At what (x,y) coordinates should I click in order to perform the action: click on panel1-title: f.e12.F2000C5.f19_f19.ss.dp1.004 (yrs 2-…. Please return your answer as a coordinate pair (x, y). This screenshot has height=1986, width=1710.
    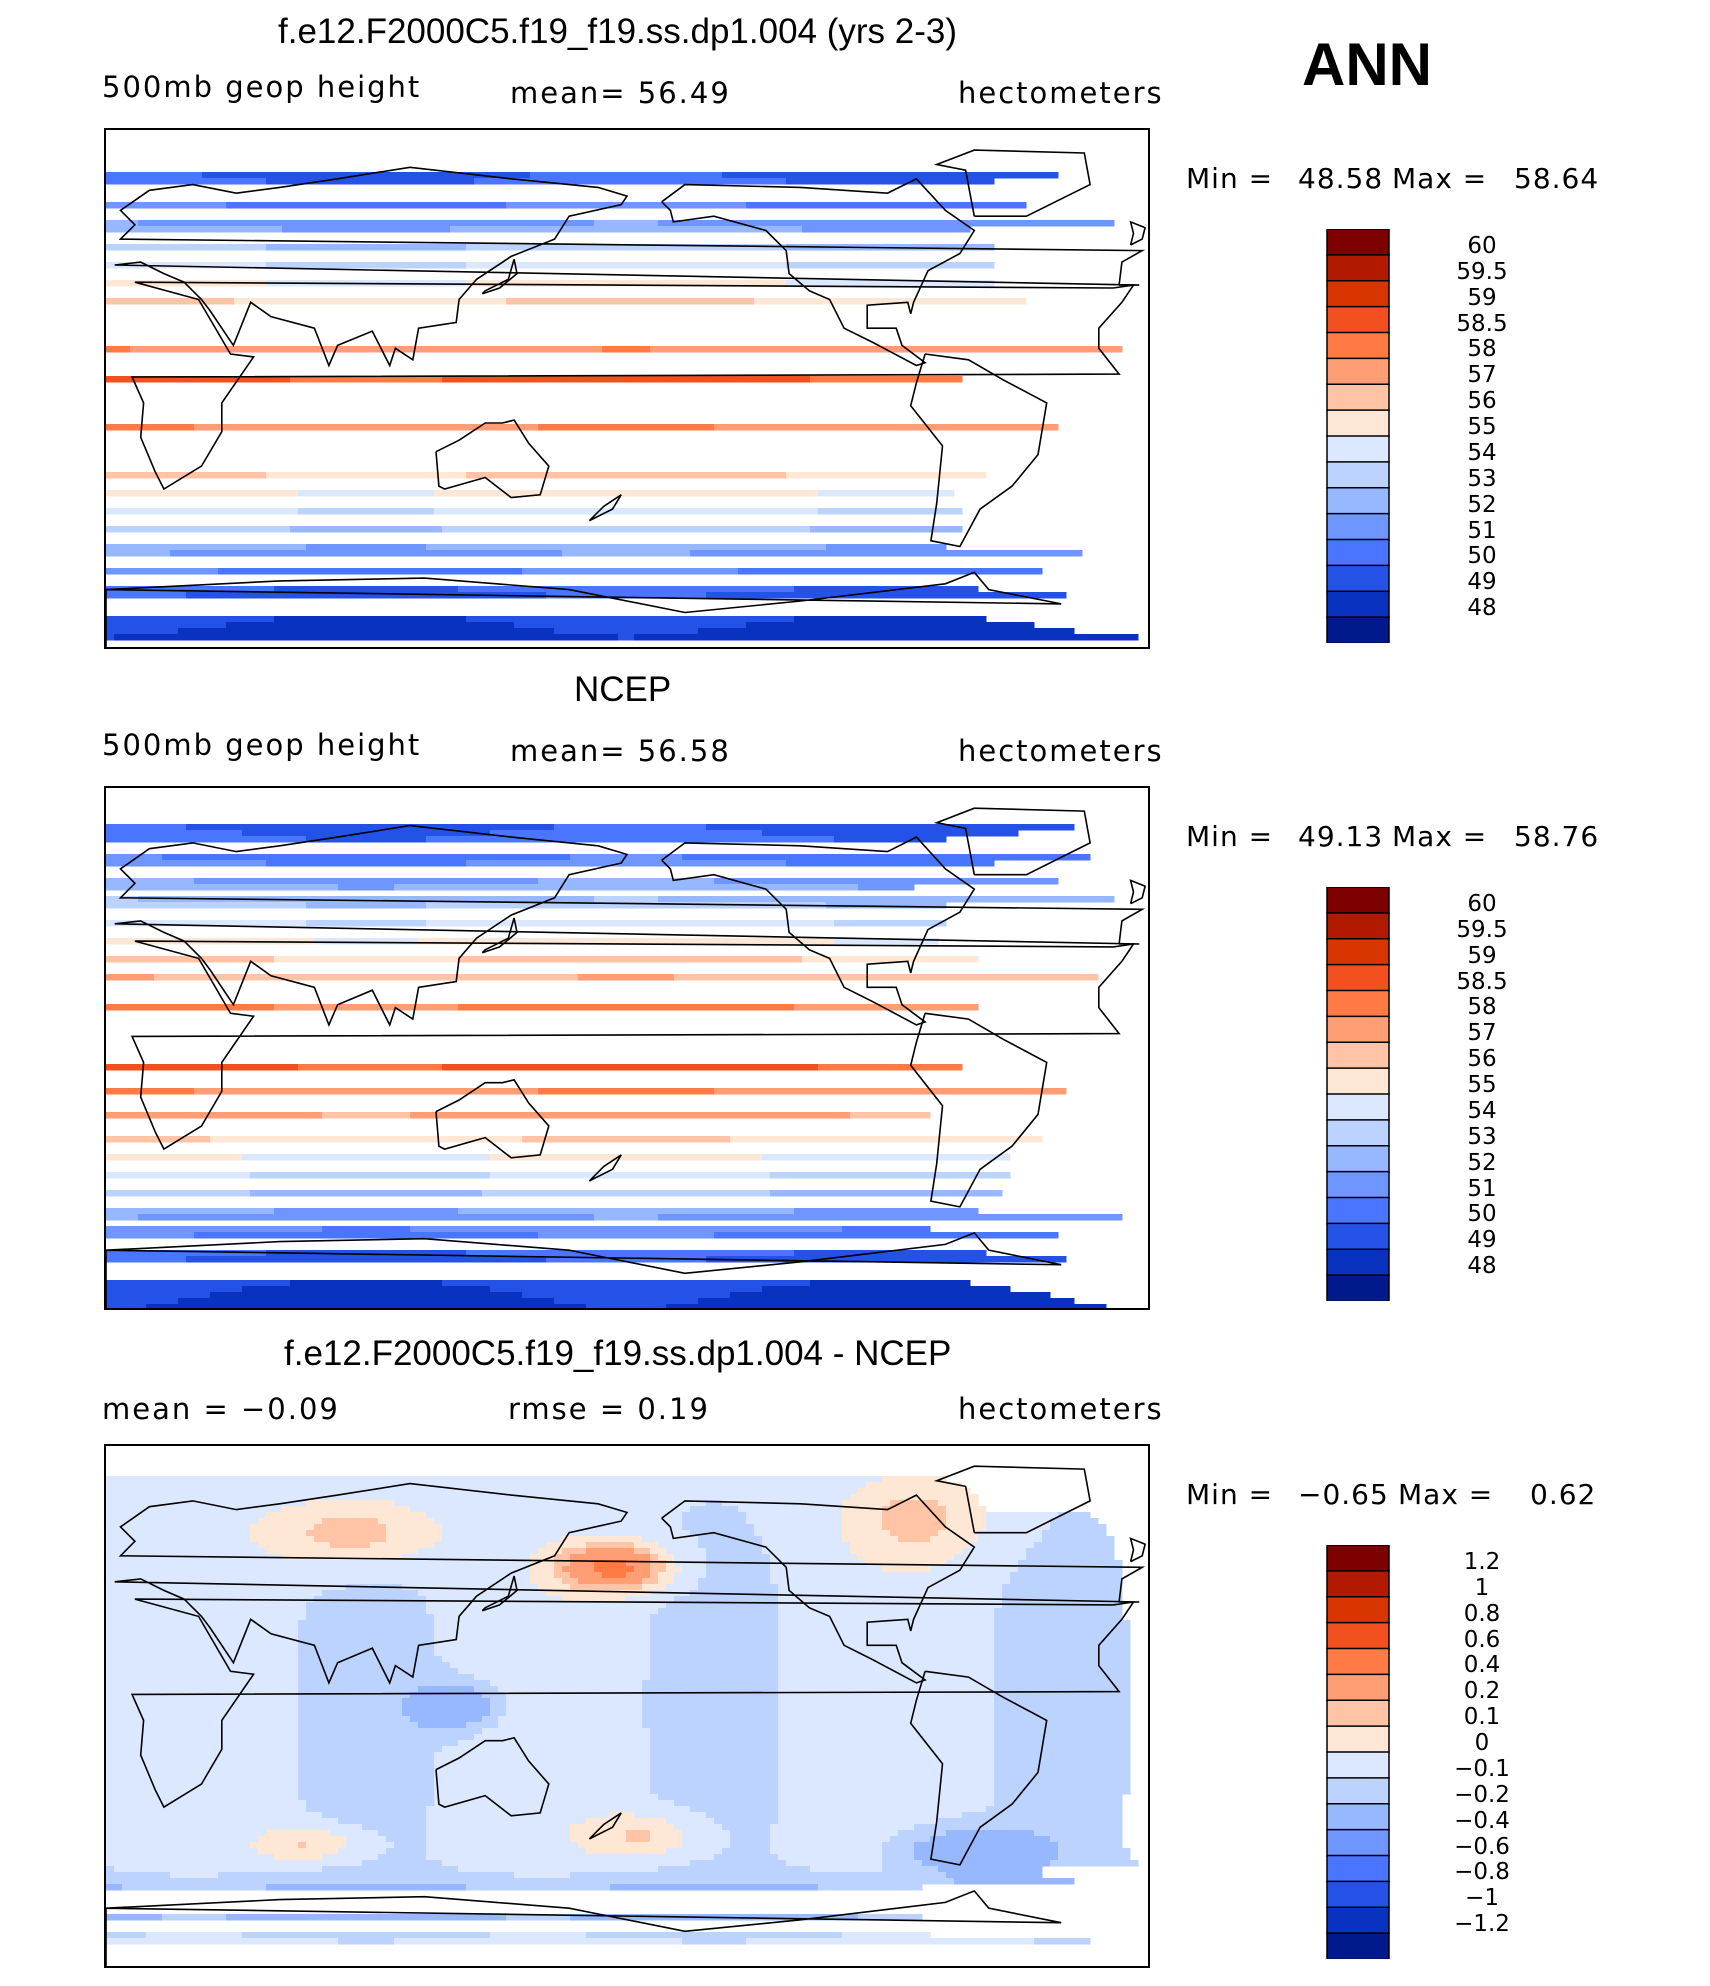
    Looking at the image, I should click on (618, 31).